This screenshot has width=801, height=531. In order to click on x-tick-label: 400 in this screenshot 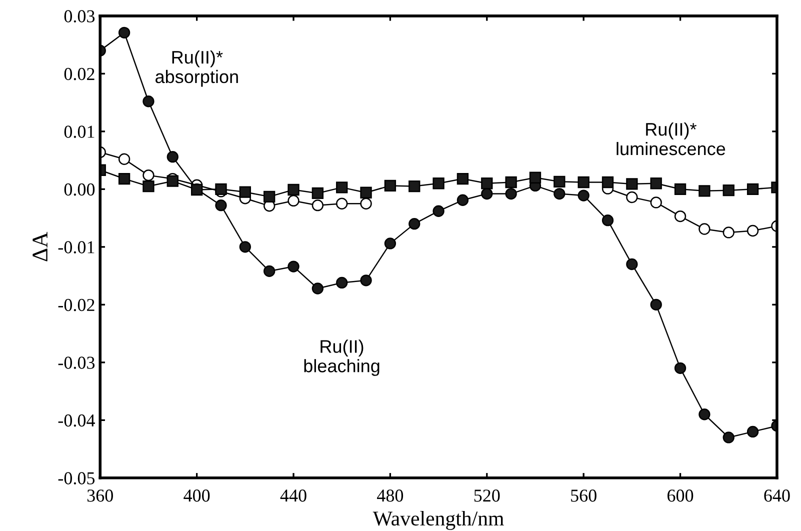, I will do `click(197, 496)`.